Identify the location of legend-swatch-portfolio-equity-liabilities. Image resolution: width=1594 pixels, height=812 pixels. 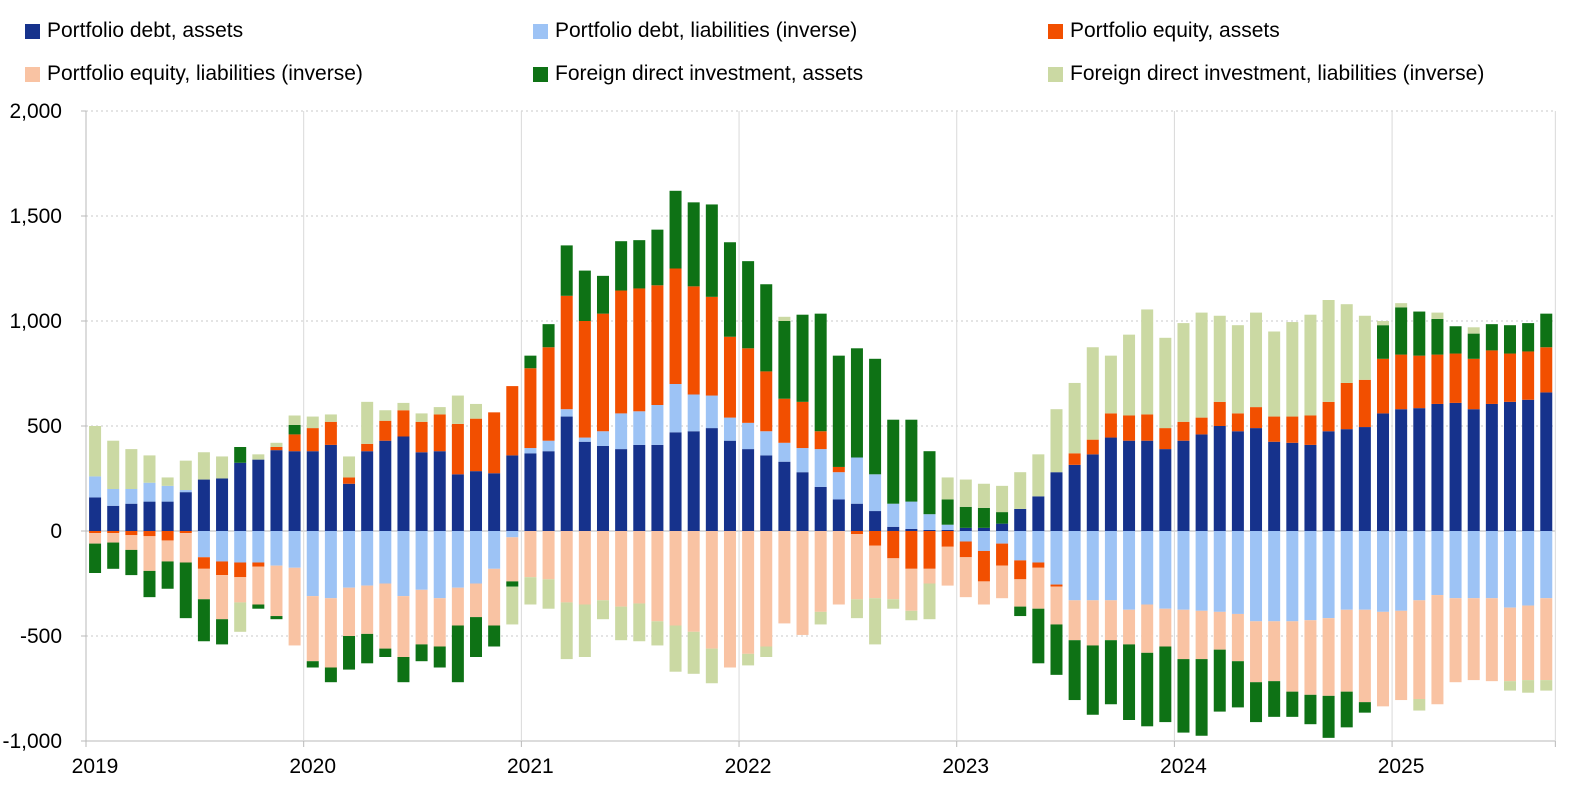
(32, 74).